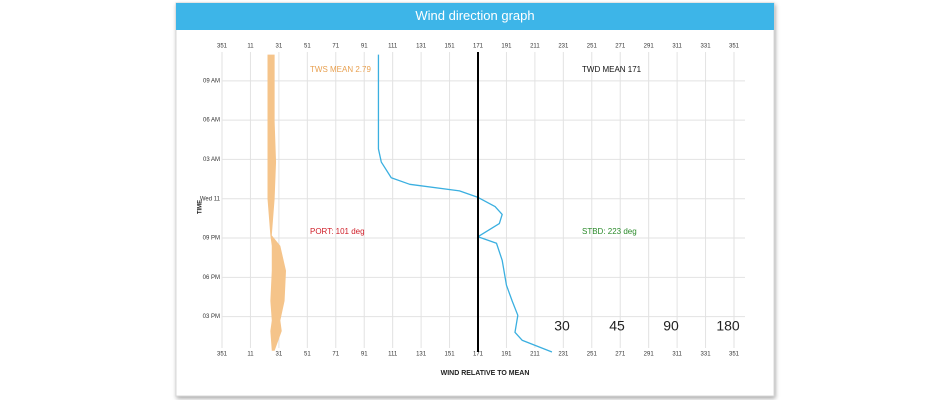 The width and height of the screenshot is (950, 405). What do you see at coordinates (201, 207) in the screenshot?
I see `y-axis-label: TIME` at bounding box center [201, 207].